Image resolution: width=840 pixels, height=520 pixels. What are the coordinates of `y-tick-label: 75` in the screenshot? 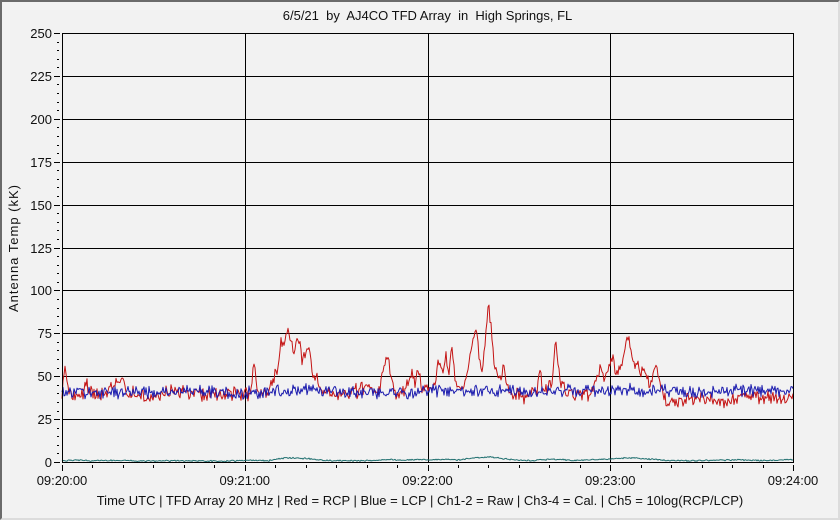 It's located at (44, 334).